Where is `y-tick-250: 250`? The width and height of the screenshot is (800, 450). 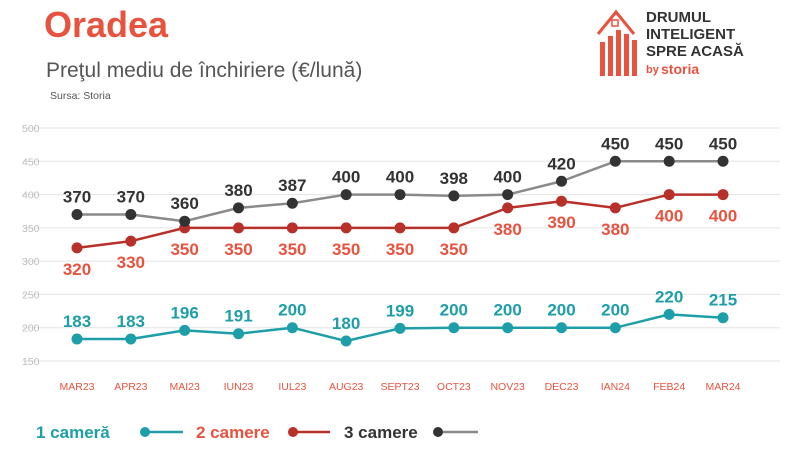 y-tick-250: 250 is located at coordinates (31, 295).